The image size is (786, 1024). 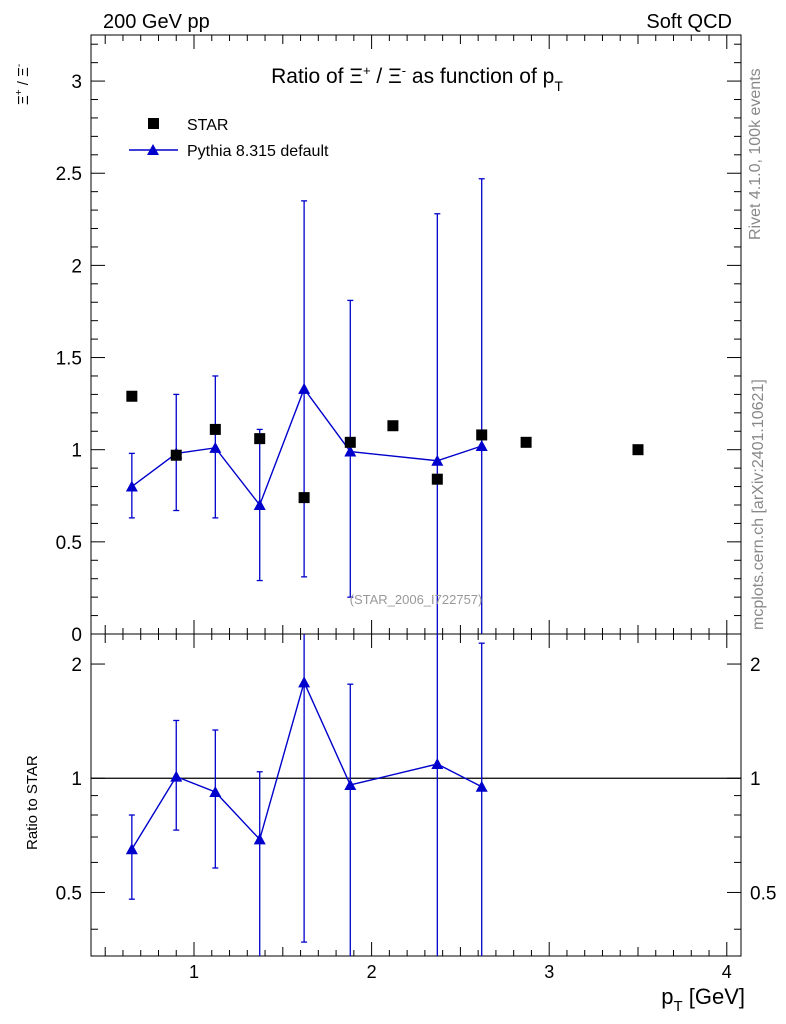 What do you see at coordinates (69, 543) in the screenshot?
I see `y-tick-label: 0.5` at bounding box center [69, 543].